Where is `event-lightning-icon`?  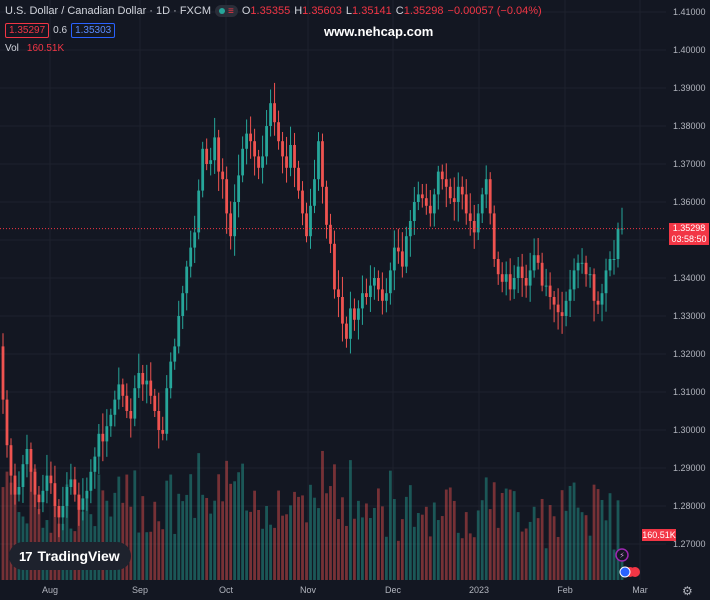
event-lightning-icon is located at coordinates (622, 555).